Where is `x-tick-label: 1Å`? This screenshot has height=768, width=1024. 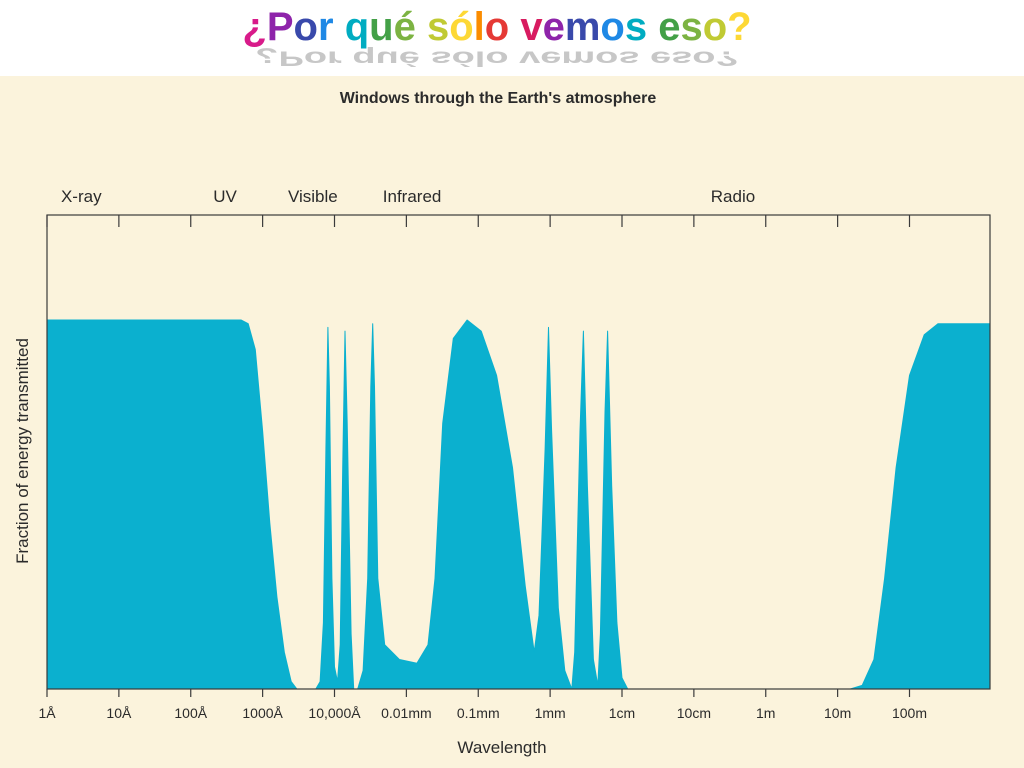
x-tick-label: 1Å is located at coordinates (47, 713).